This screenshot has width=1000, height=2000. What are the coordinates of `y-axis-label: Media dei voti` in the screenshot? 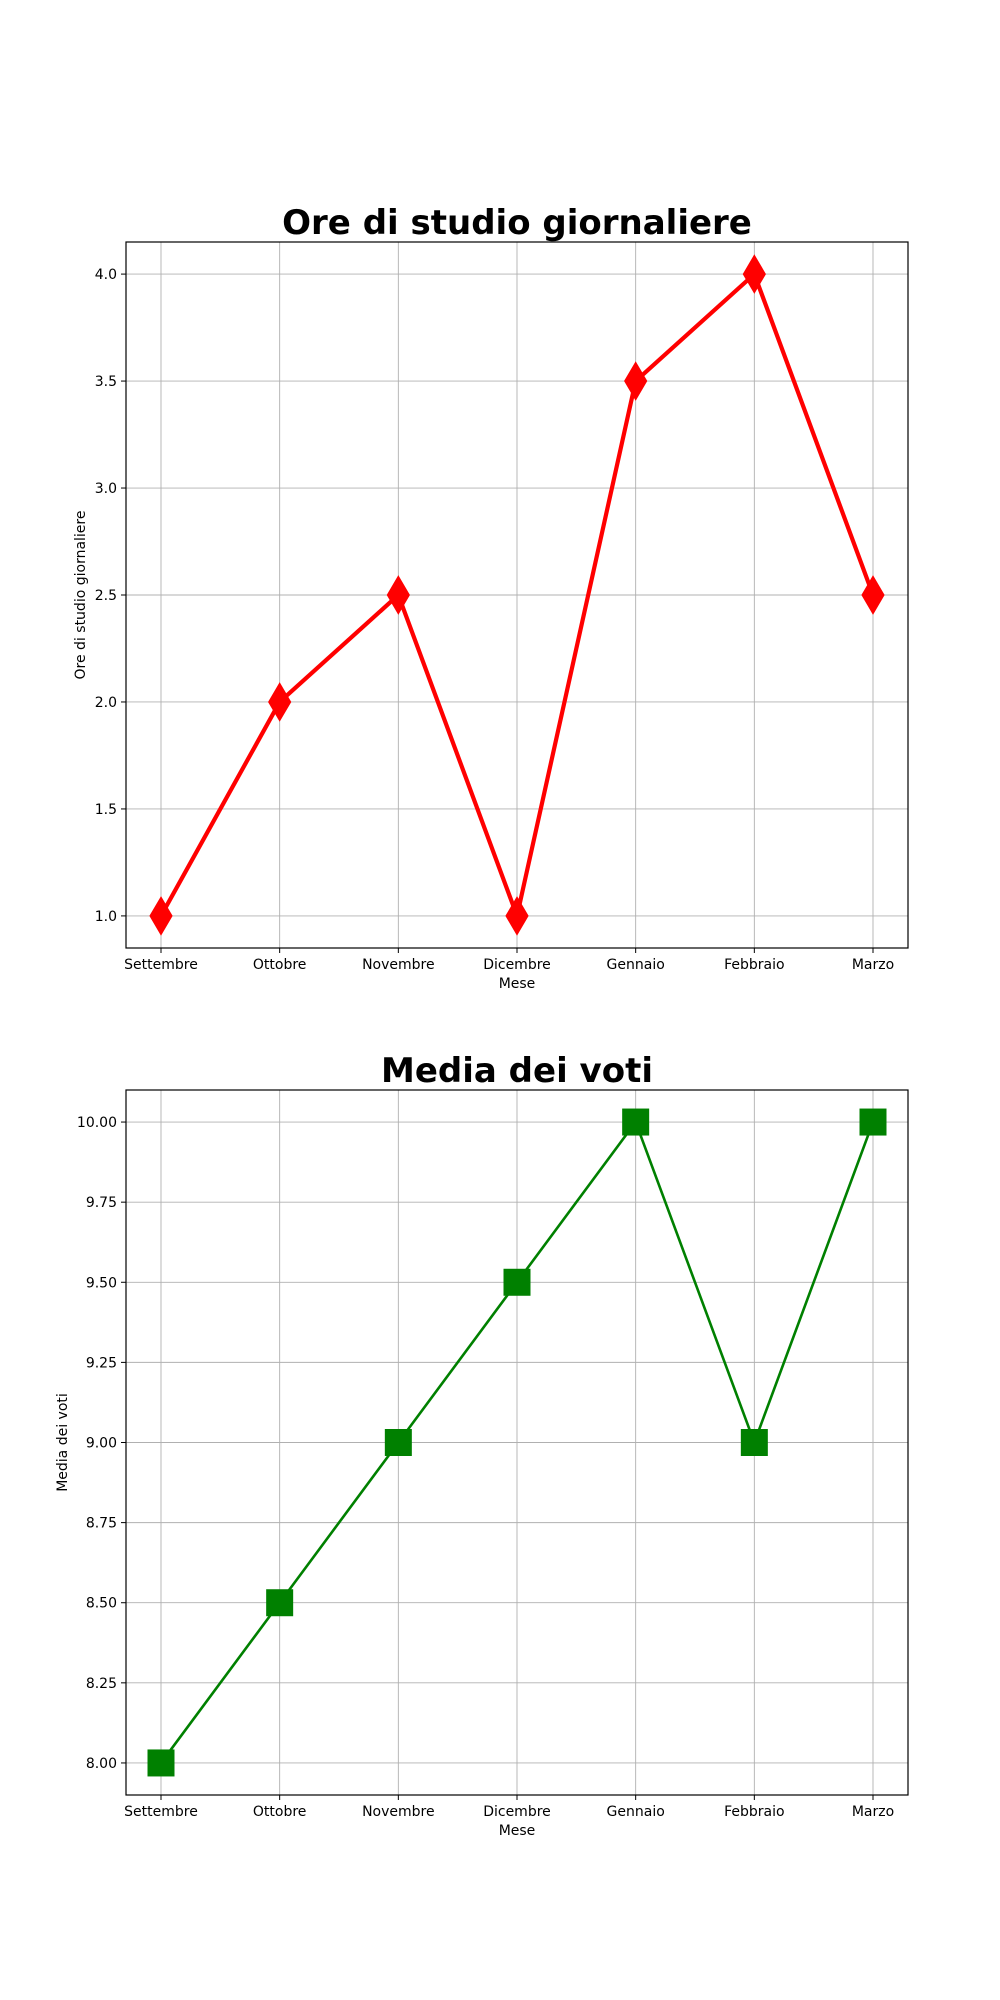 It's located at (63, 1442).